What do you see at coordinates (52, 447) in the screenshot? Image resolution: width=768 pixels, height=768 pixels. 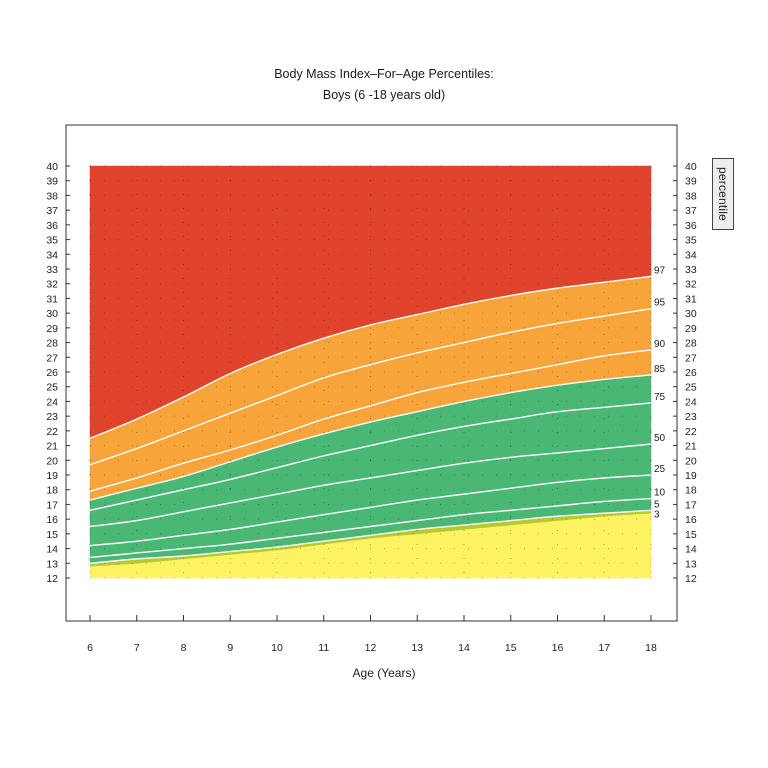 I see `y-tick-label-left: 21` at bounding box center [52, 447].